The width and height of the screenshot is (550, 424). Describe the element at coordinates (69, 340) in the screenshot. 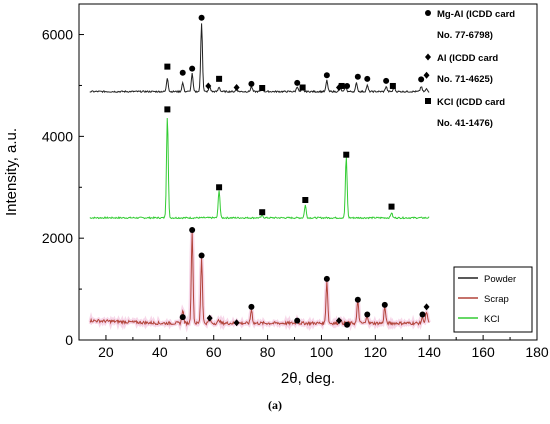

I see `y-tick-label: 0` at that location.